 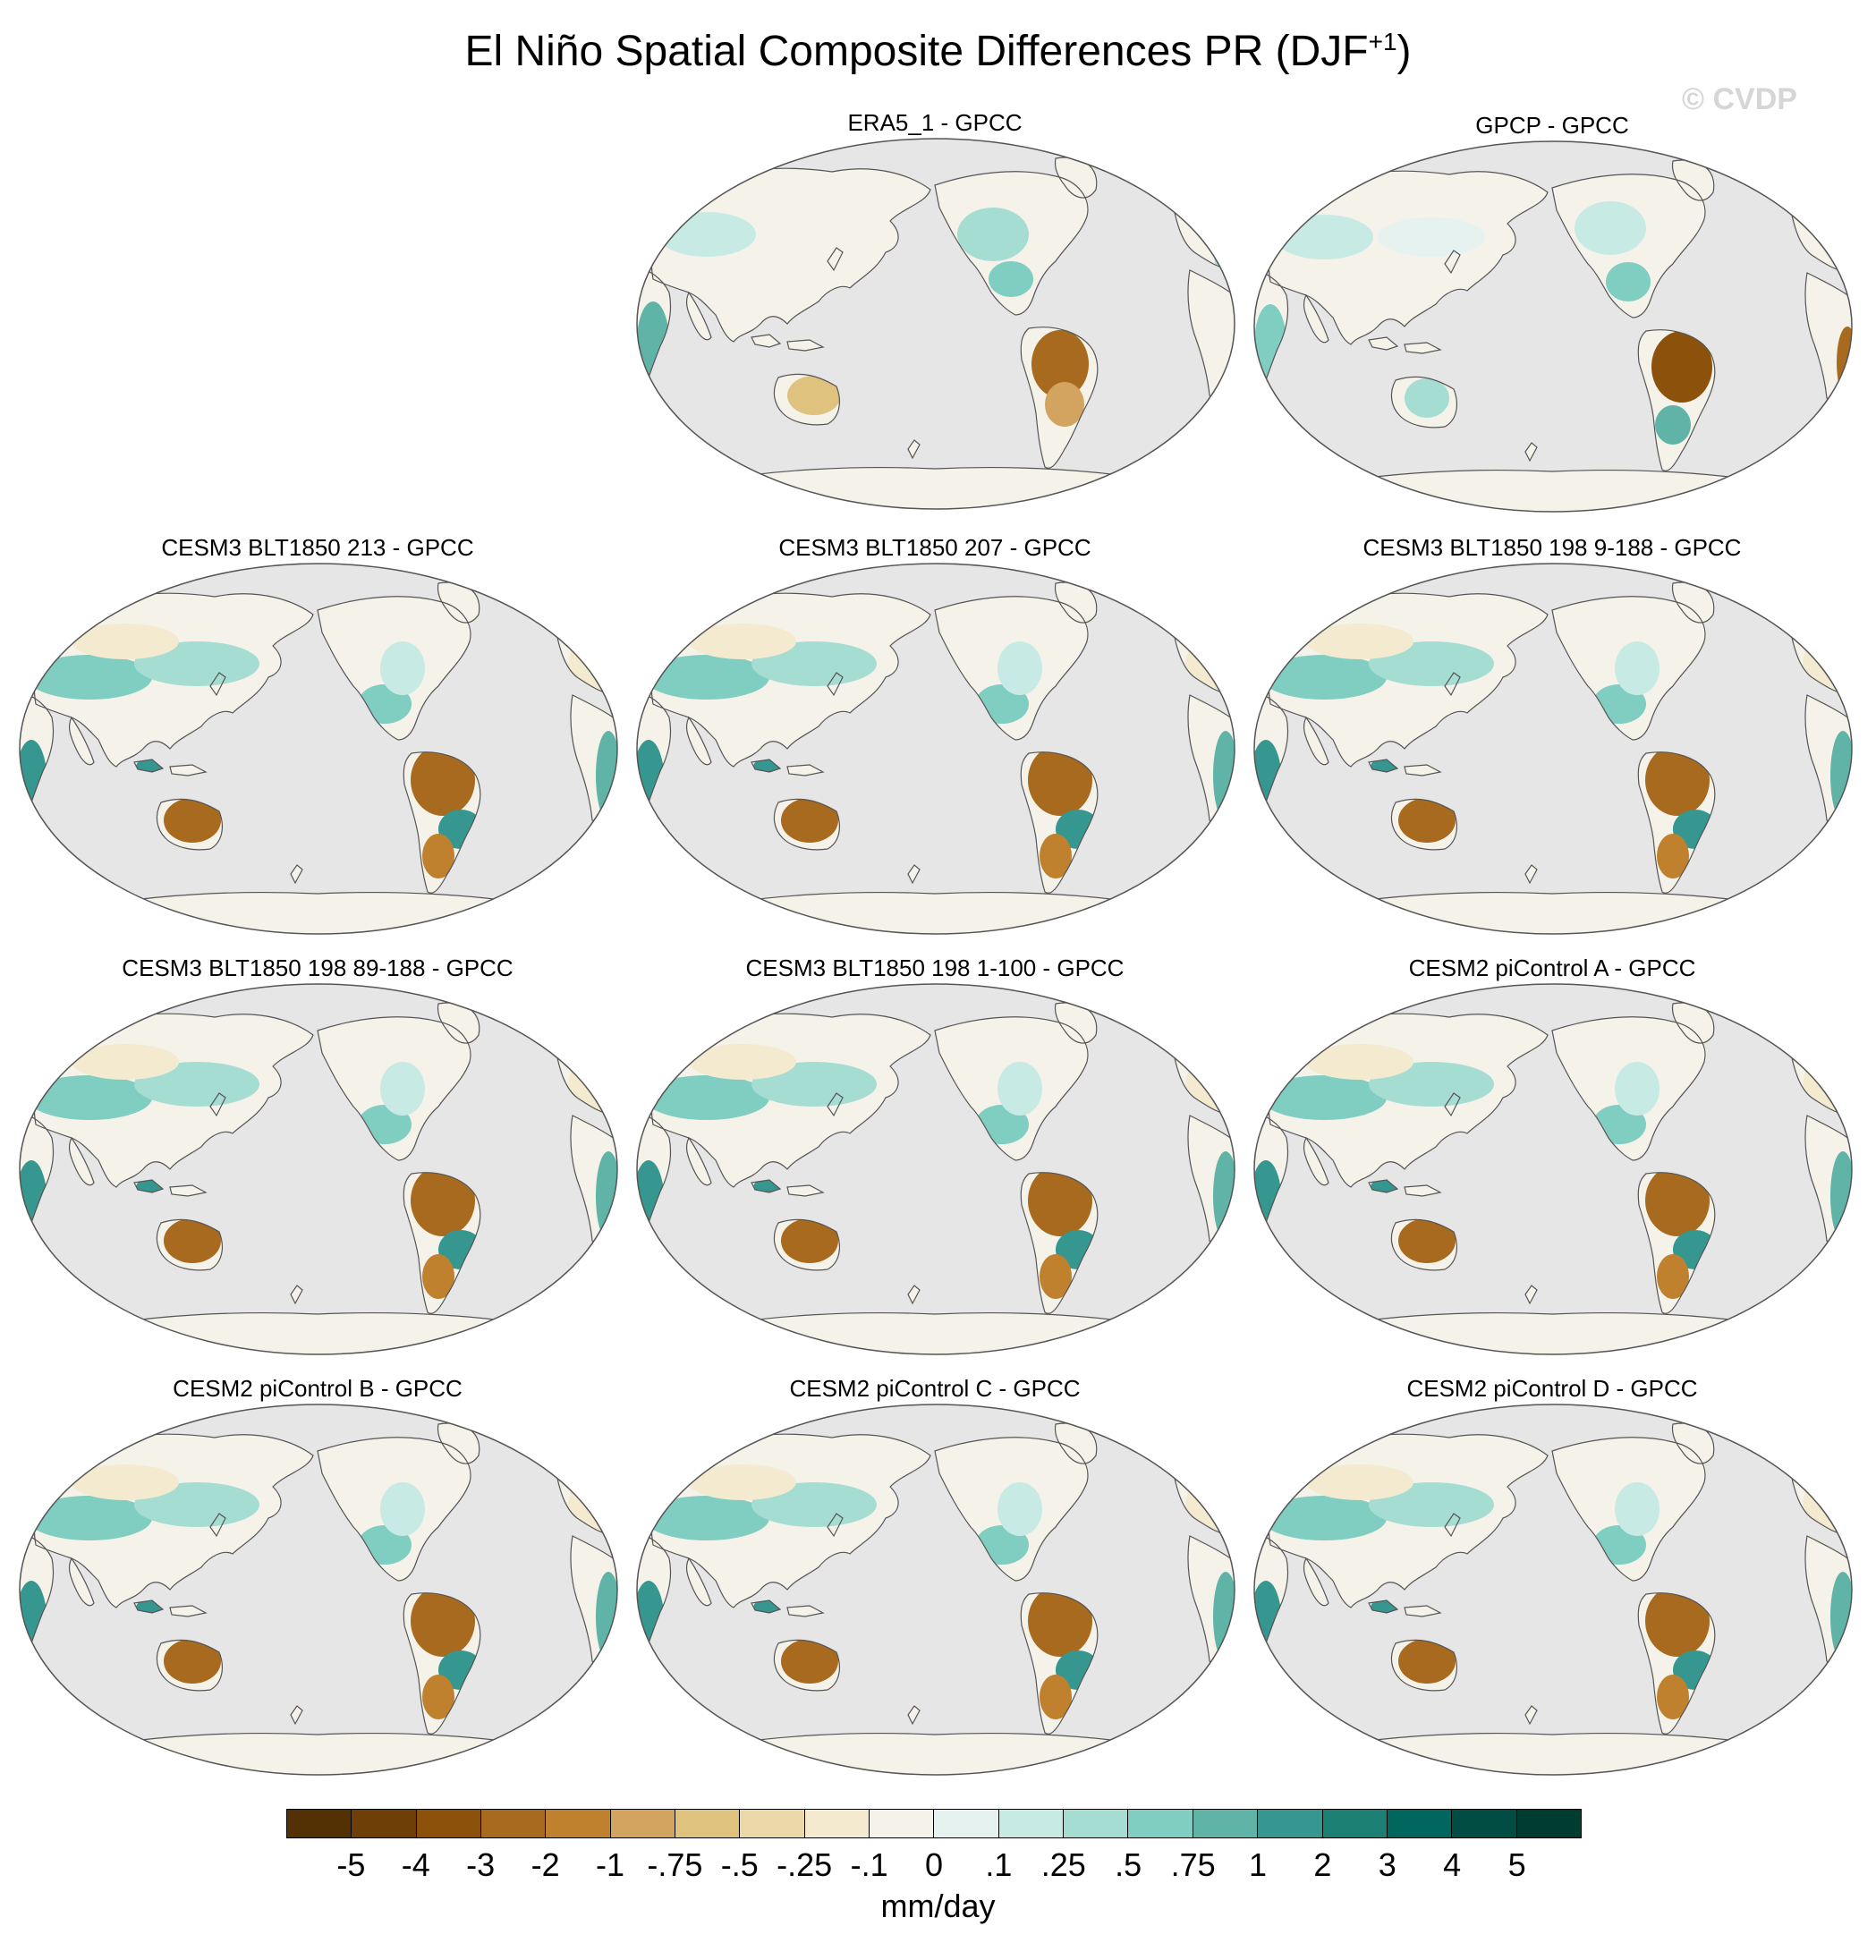 I want to click on colorbar, so click(x=934, y=1823).